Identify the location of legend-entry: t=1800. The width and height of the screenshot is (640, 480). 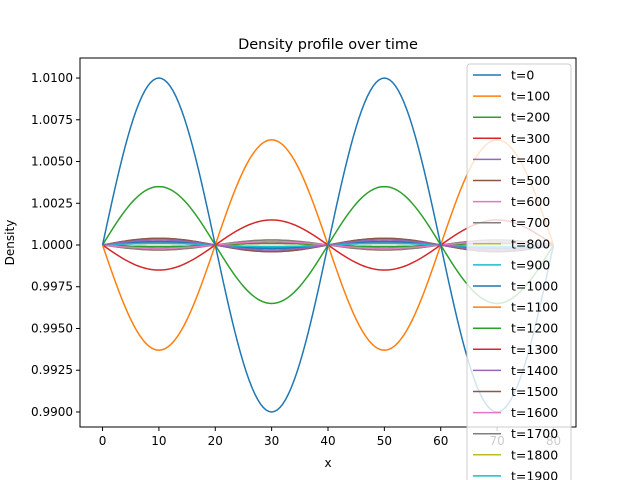
(534, 454).